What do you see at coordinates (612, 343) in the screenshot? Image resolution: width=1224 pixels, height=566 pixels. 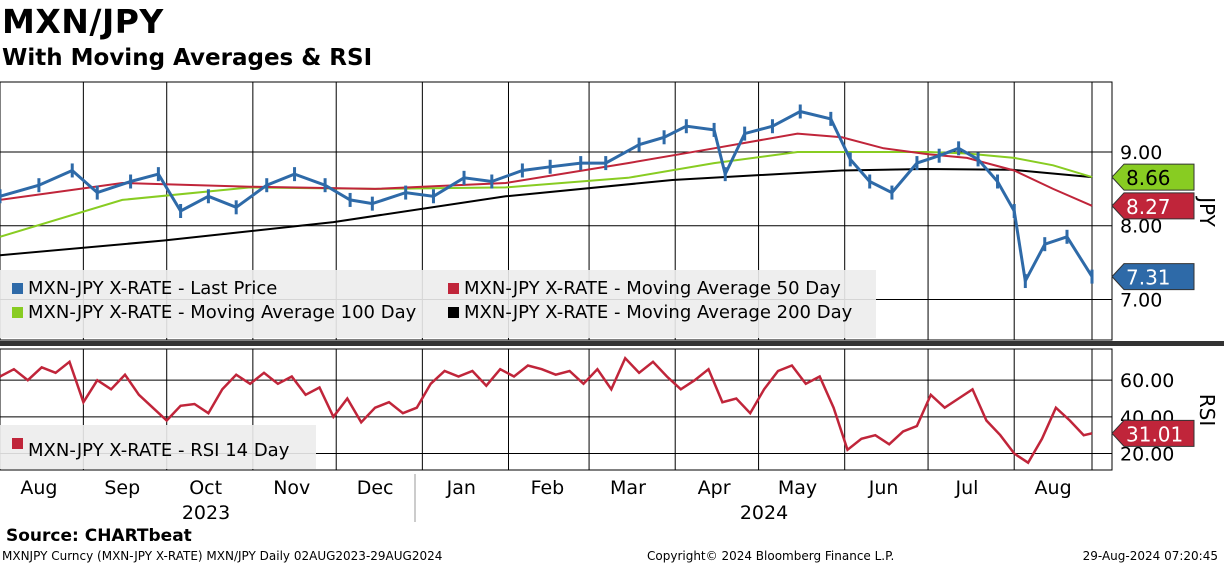 I see `panel-separator` at bounding box center [612, 343].